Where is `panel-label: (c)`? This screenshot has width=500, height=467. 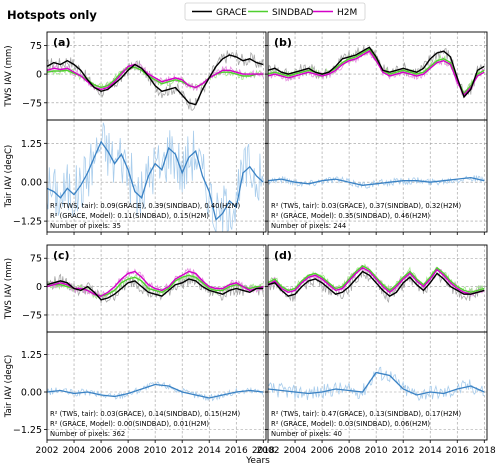 panel-label: (c) is located at coordinates (61, 255).